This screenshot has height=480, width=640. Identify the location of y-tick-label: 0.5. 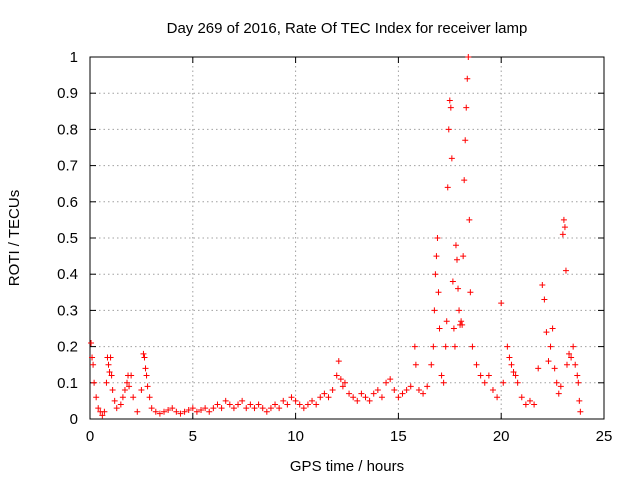
(67, 238).